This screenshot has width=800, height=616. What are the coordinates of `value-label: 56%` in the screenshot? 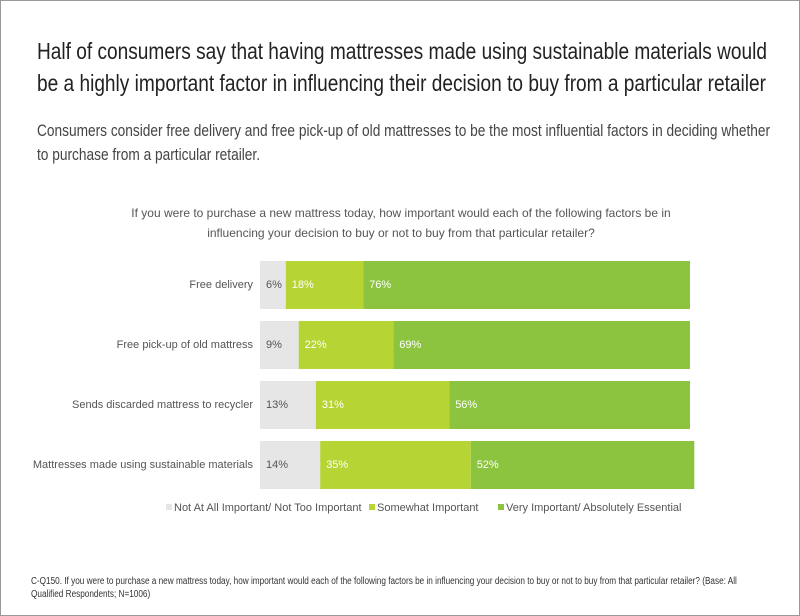 It's located at (466, 405).